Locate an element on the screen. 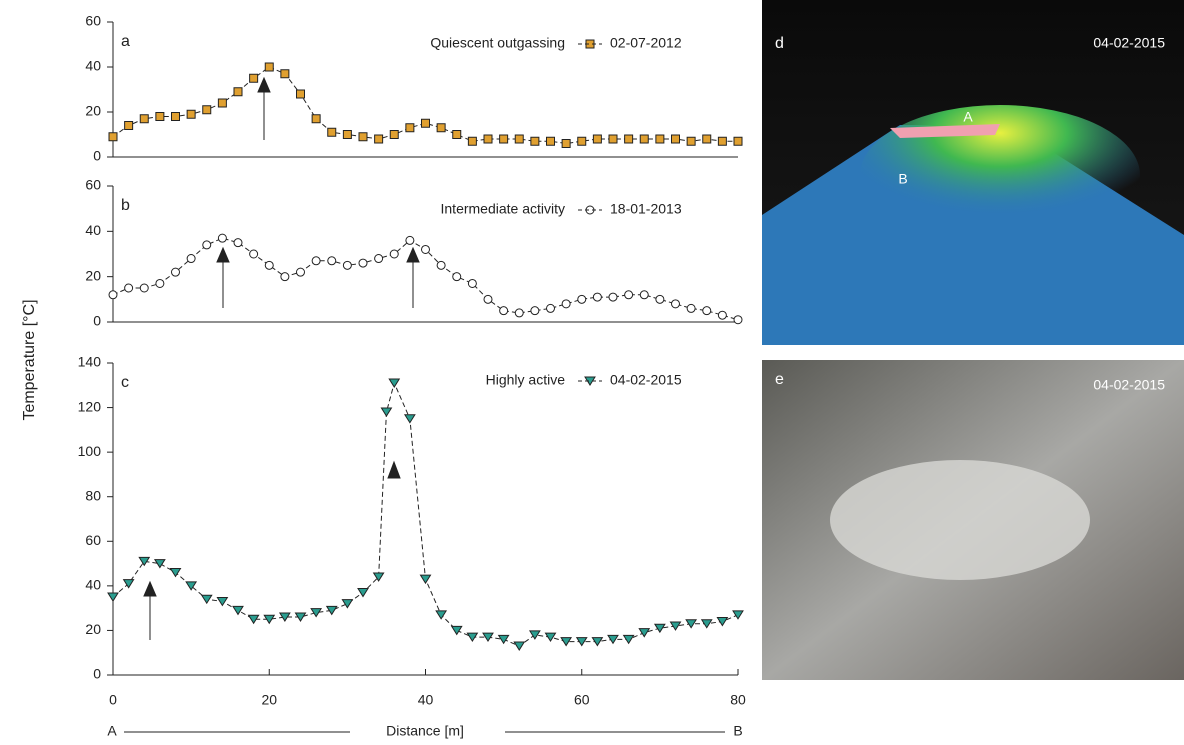 The width and height of the screenshot is (1184, 745). y-axis-label: Temperature [°C] is located at coordinates (29, 359).